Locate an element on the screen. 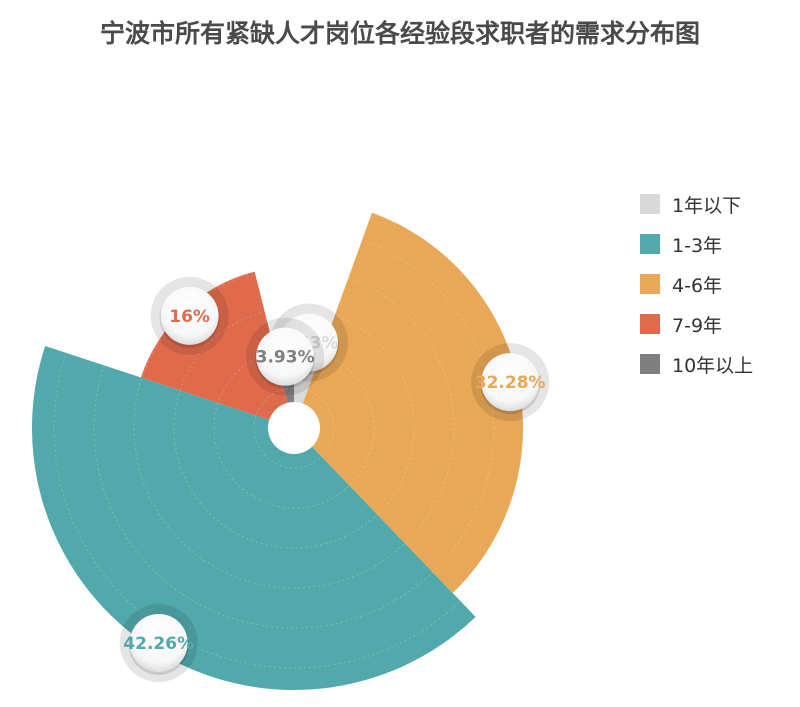 The image size is (800, 707). slice-label: 16% is located at coordinates (189, 315).